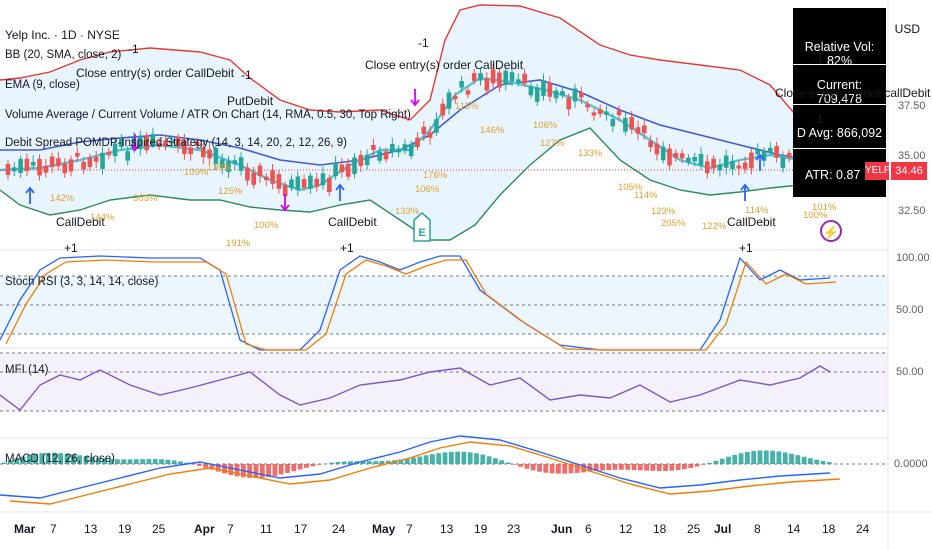  I want to click on earnings-badge-icon: E, so click(422, 227).